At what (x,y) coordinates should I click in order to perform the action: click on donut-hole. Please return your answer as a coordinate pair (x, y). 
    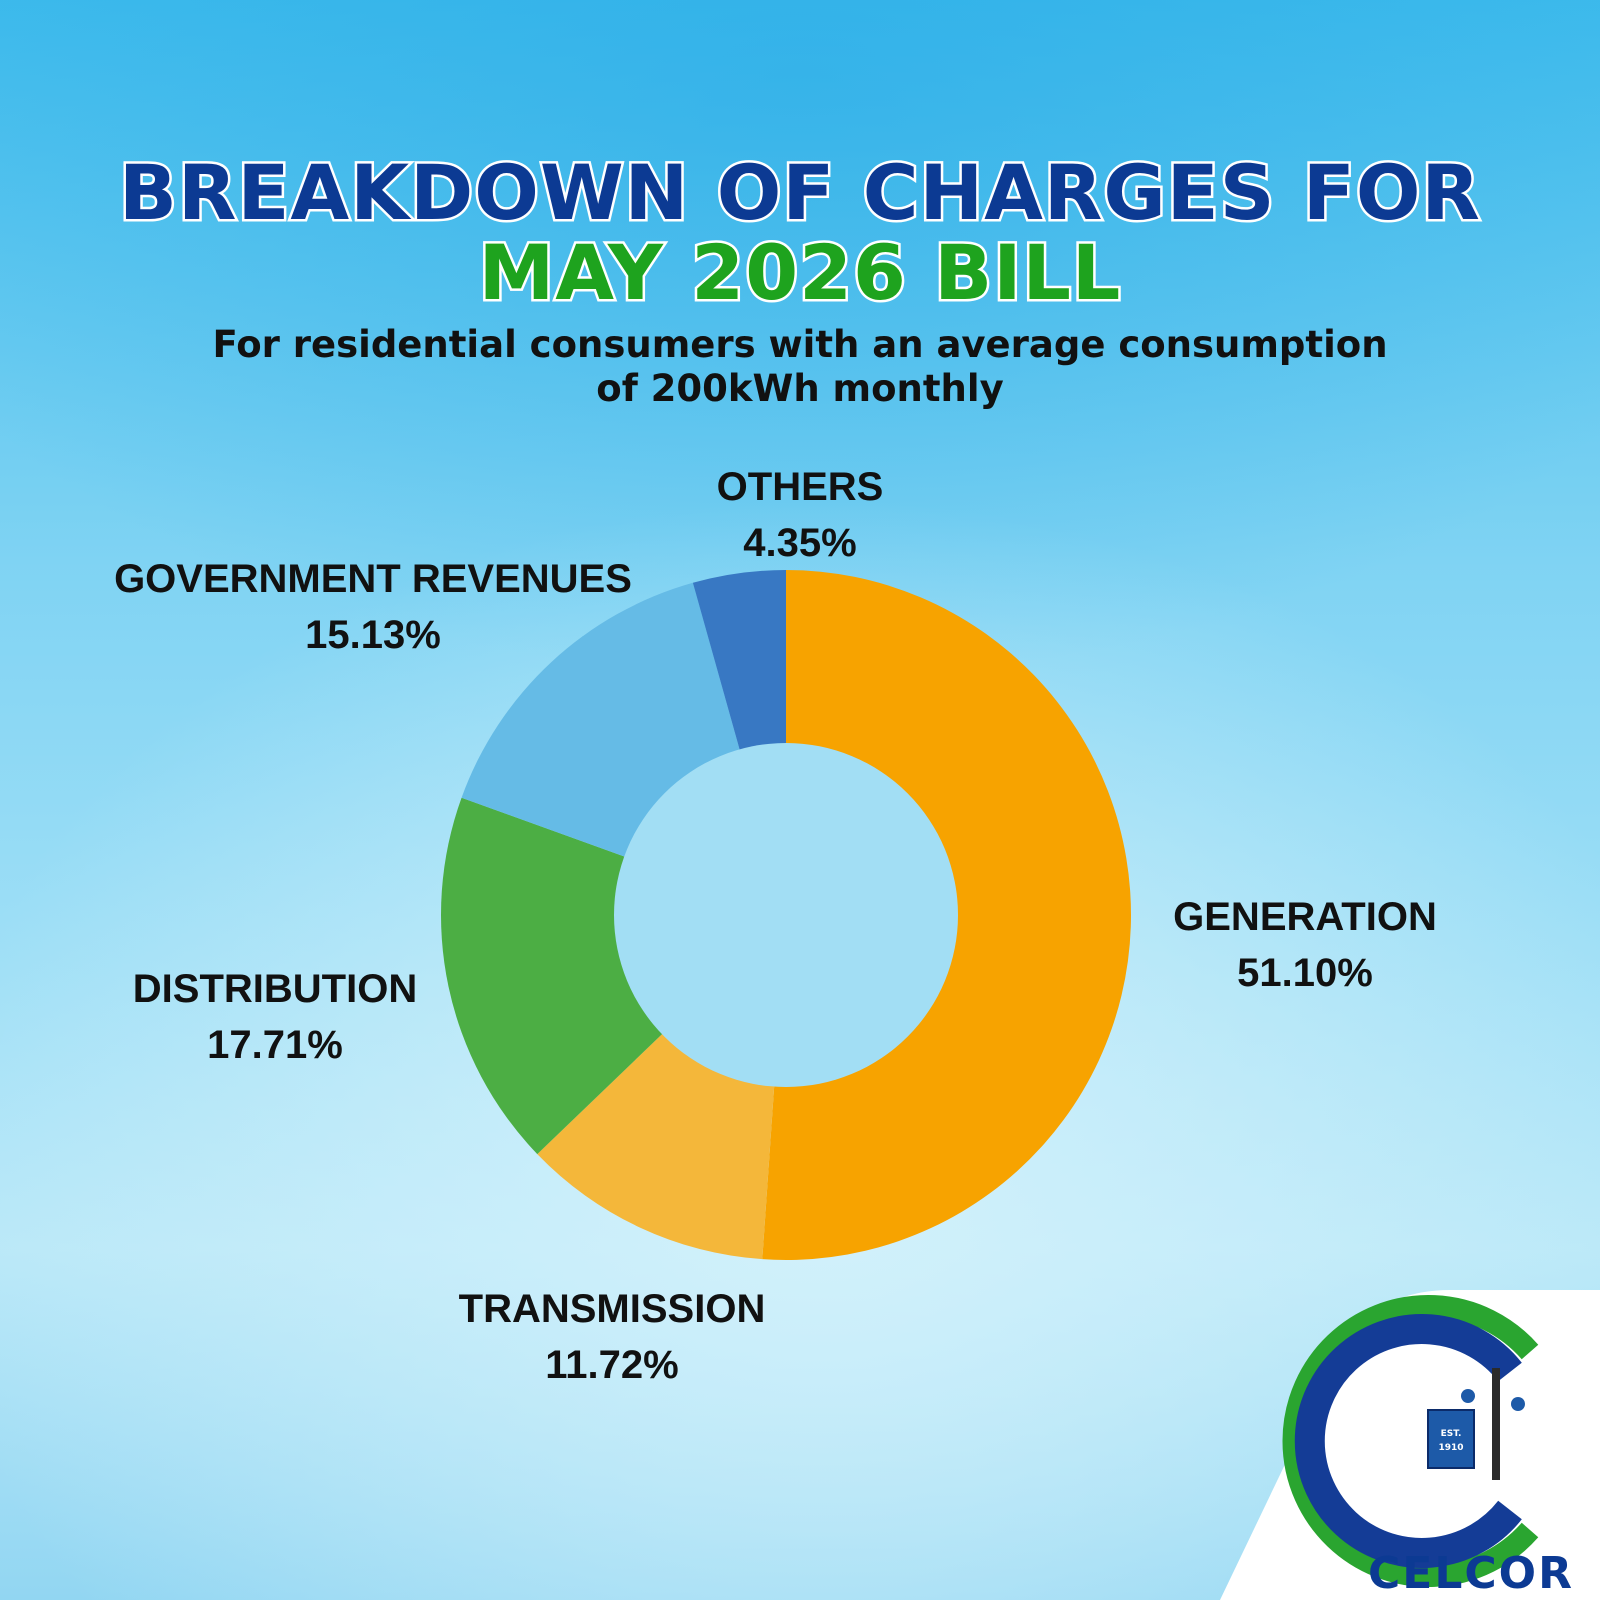
    Looking at the image, I should click on (786, 915).